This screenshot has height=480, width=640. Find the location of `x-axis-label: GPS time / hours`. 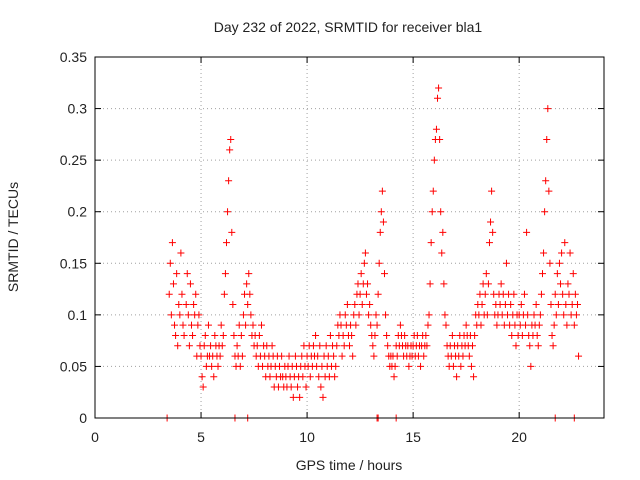

x-axis-label: GPS time / hours is located at coordinates (349, 465).